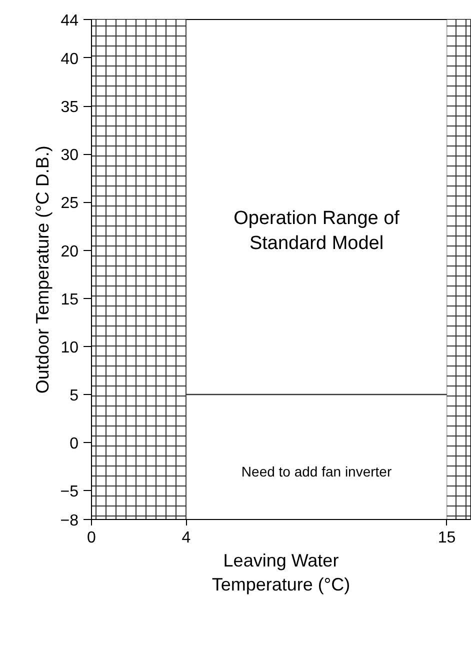  Describe the element at coordinates (69, 251) in the screenshot. I see `y-tick-label: 20` at that location.